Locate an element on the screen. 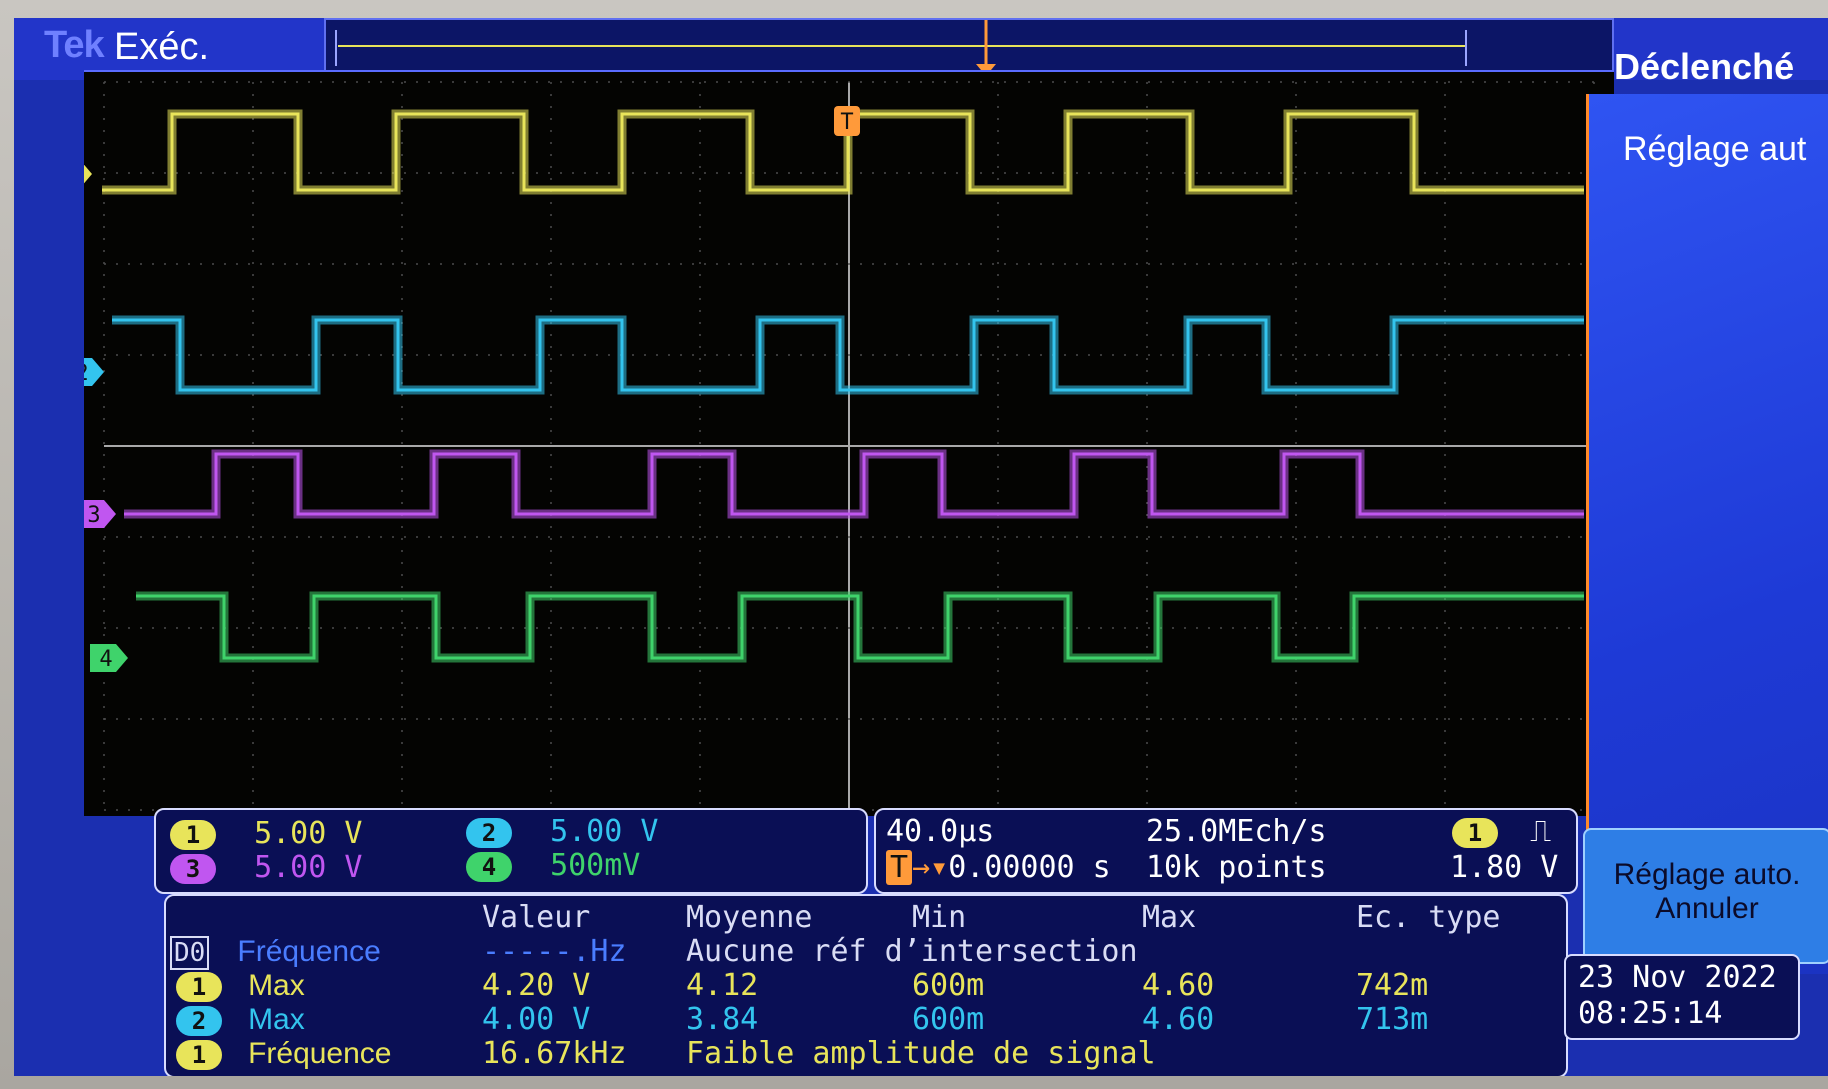 Image resolution: width=1828 pixels, height=1089 pixels. ch4-readout: 4 500mV is located at coordinates (553, 865).